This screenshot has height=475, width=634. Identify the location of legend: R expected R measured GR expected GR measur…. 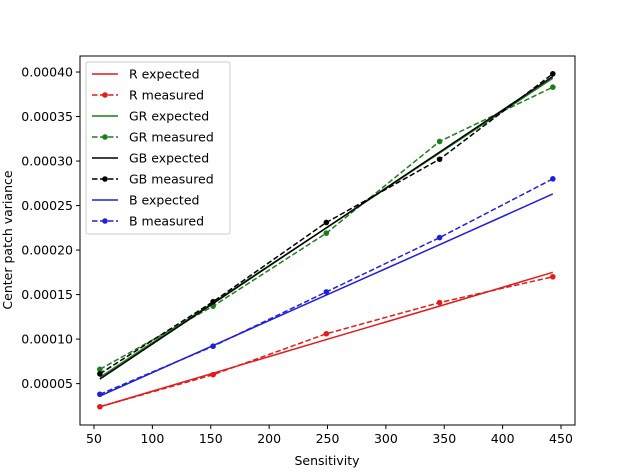
(158, 148).